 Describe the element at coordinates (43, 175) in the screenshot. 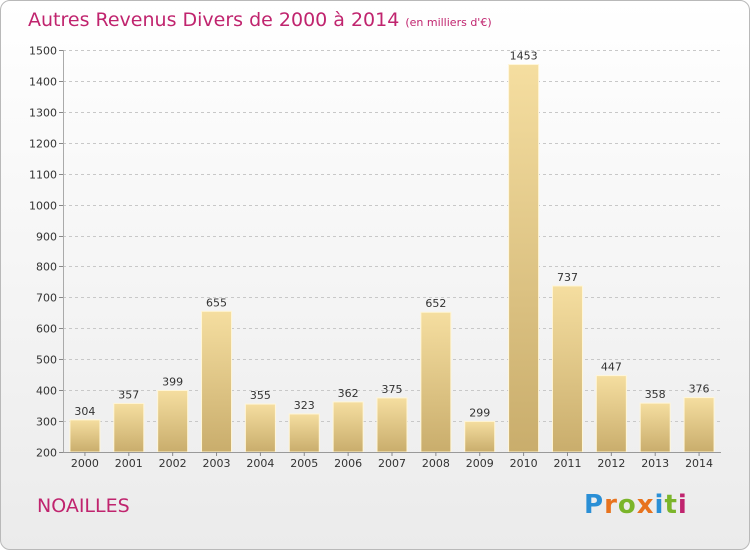

I see `y-tick-label: 1100` at that location.